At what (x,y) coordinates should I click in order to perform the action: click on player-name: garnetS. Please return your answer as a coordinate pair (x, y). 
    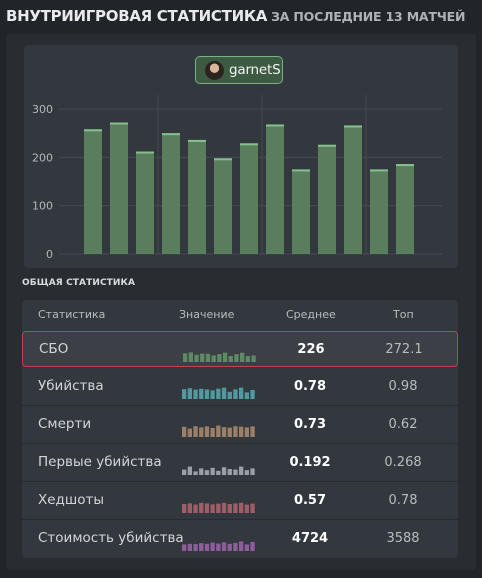
    Looking at the image, I should click on (255, 70).